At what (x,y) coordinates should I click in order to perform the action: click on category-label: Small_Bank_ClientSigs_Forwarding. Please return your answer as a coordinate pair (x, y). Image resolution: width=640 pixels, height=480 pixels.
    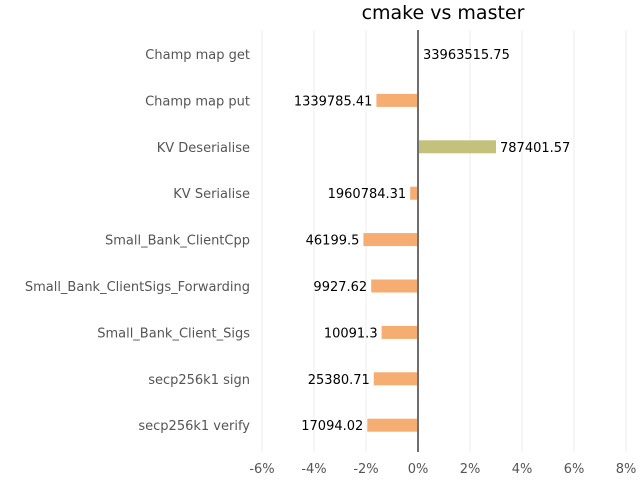
    Looking at the image, I should click on (137, 287).